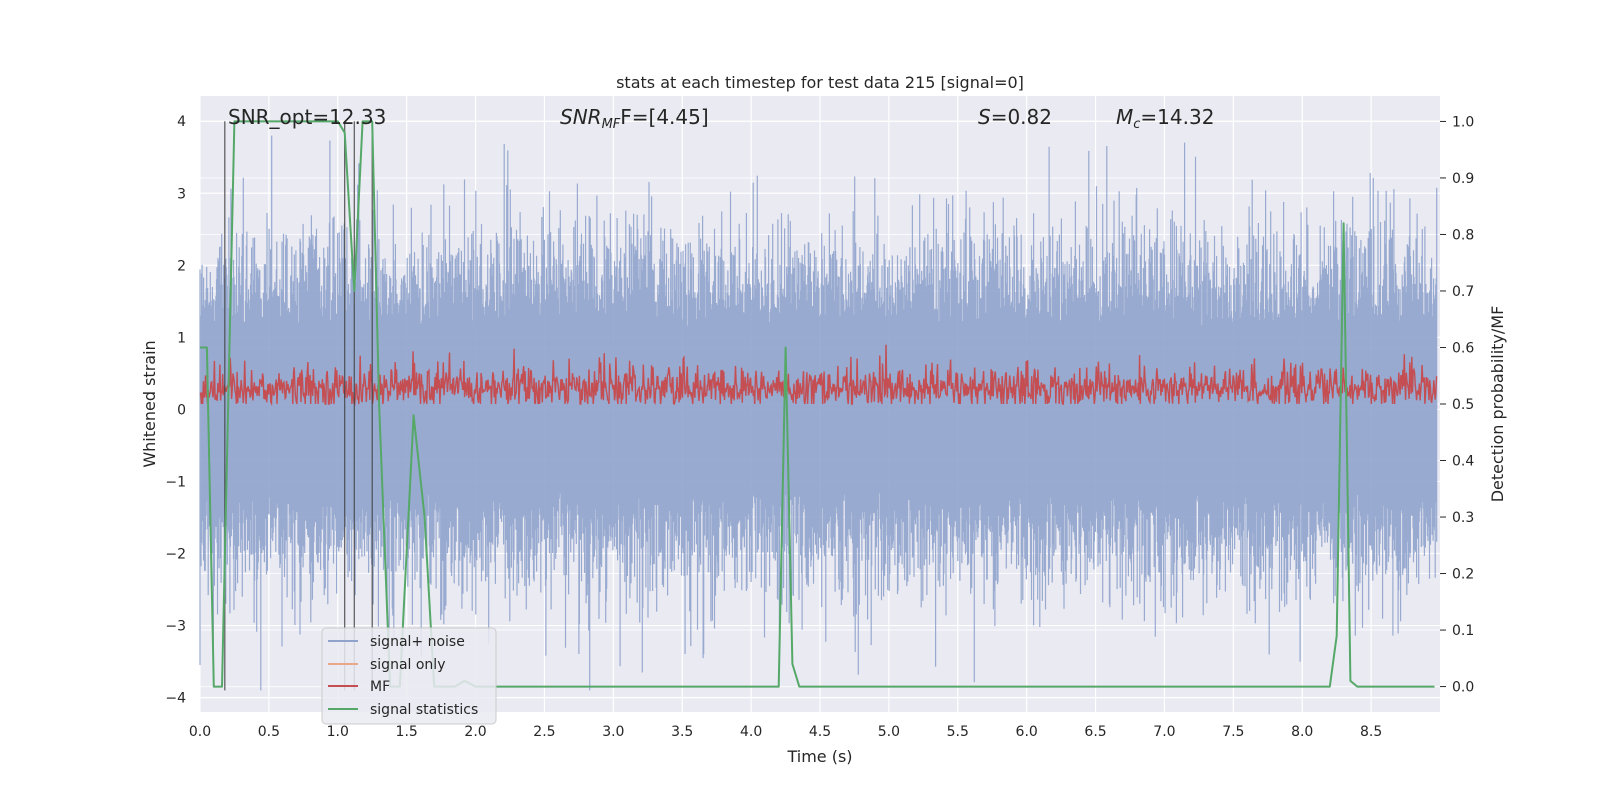 This screenshot has height=800, width=1600. I want to click on legend-label-signal-only: signal only, so click(407, 665).